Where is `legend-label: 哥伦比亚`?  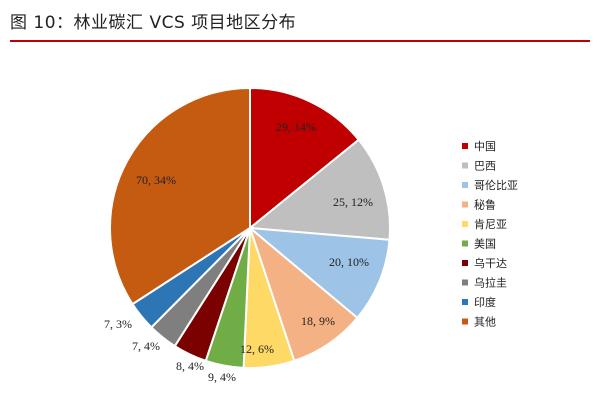
legend-label: 哥伦比亚 is located at coordinates (496, 185).